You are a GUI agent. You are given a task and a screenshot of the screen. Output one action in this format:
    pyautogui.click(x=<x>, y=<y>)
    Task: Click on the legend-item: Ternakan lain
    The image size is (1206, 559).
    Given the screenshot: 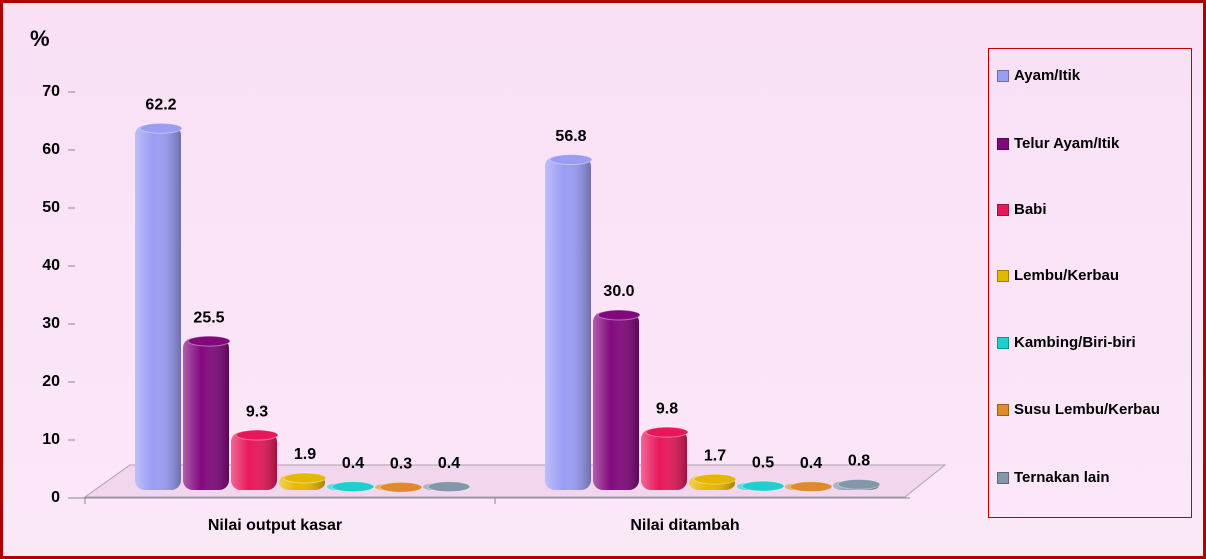 What is the action you would take?
    pyautogui.click(x=1092, y=477)
    